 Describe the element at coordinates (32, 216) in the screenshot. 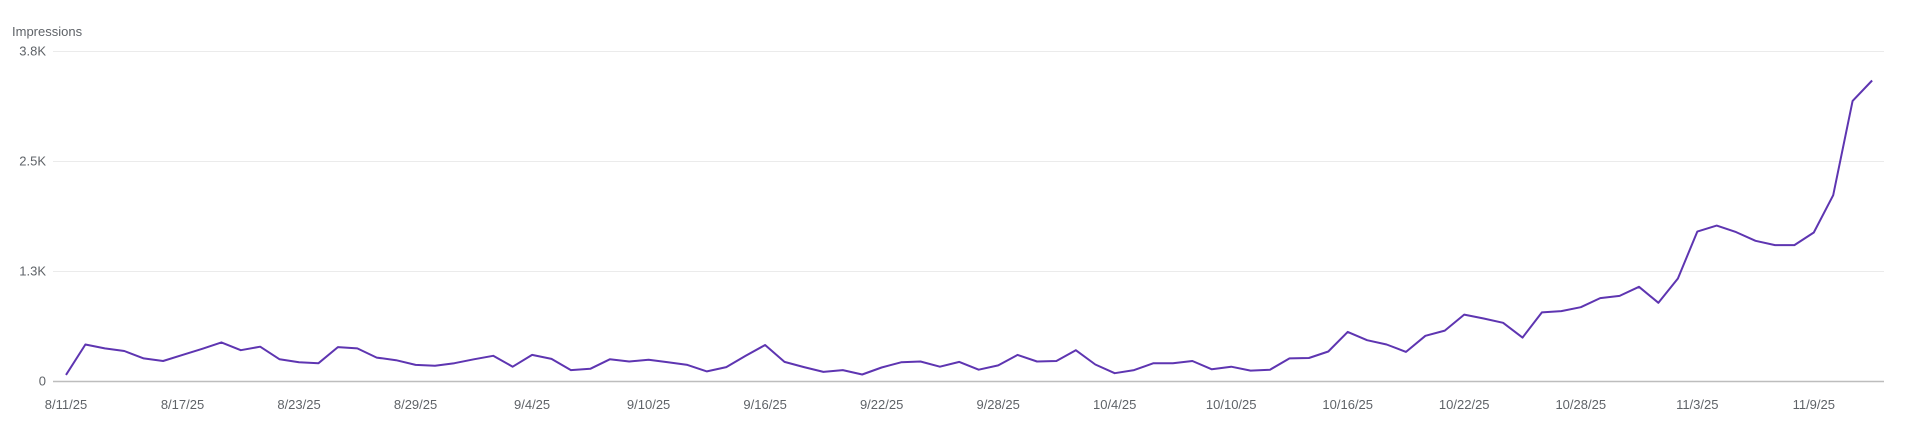

I see `y-axis-labels: 0 1.3K 2.5K 3.8K` at that location.